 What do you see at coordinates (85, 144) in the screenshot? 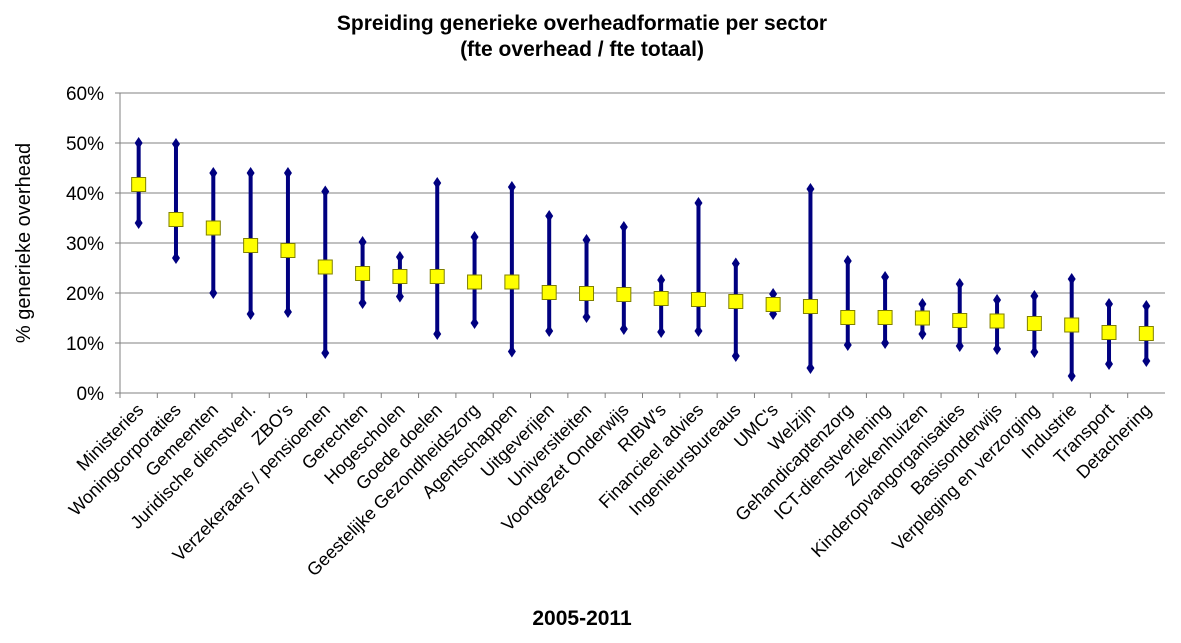
I see `y-tick-label: 50%` at bounding box center [85, 144].